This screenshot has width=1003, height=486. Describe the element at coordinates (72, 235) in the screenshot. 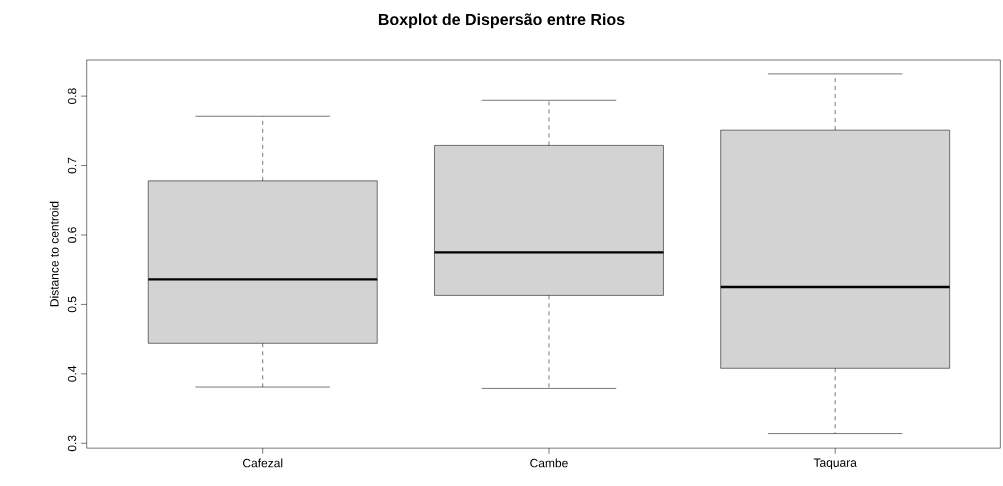

I see `y-tick-label: 0.6` at that location.